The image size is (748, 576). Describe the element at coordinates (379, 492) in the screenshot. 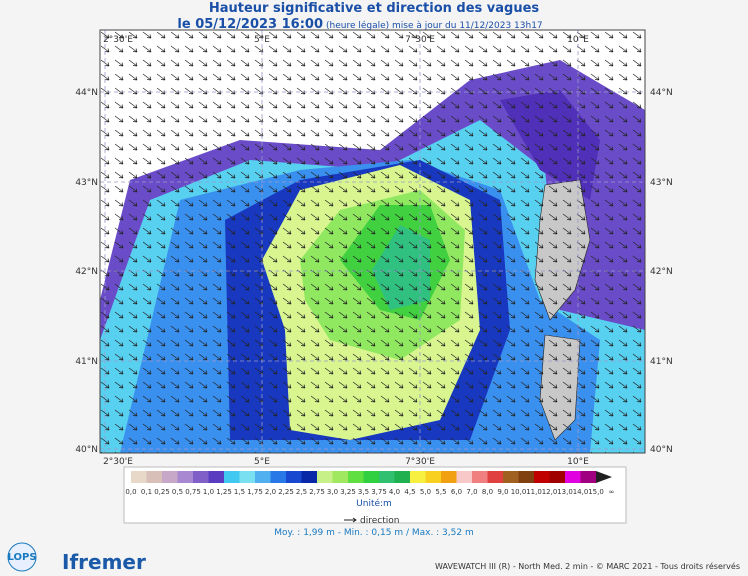

I see `colorbar-label: 3,75` at that location.